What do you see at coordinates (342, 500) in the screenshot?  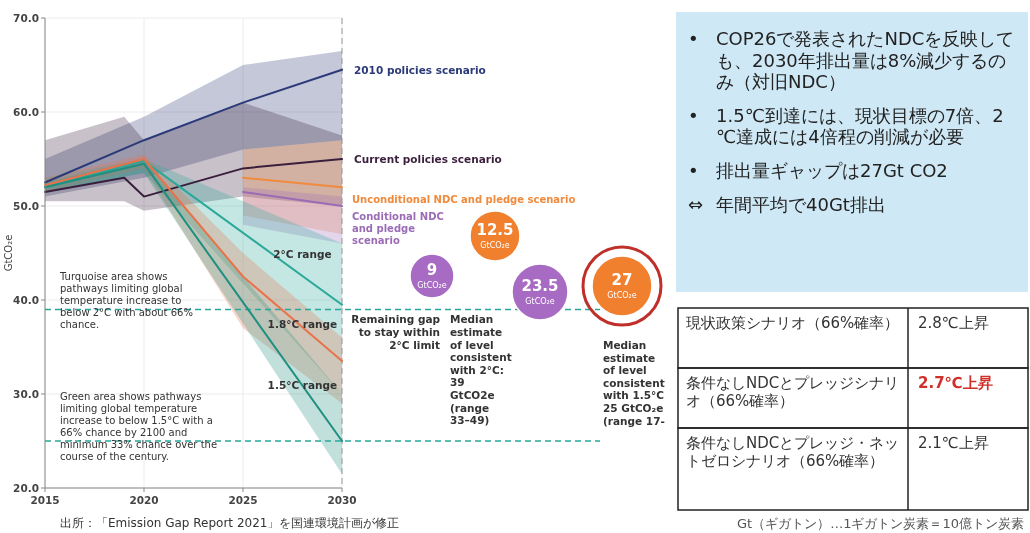 I see `x-tick-label: 2030` at bounding box center [342, 500].